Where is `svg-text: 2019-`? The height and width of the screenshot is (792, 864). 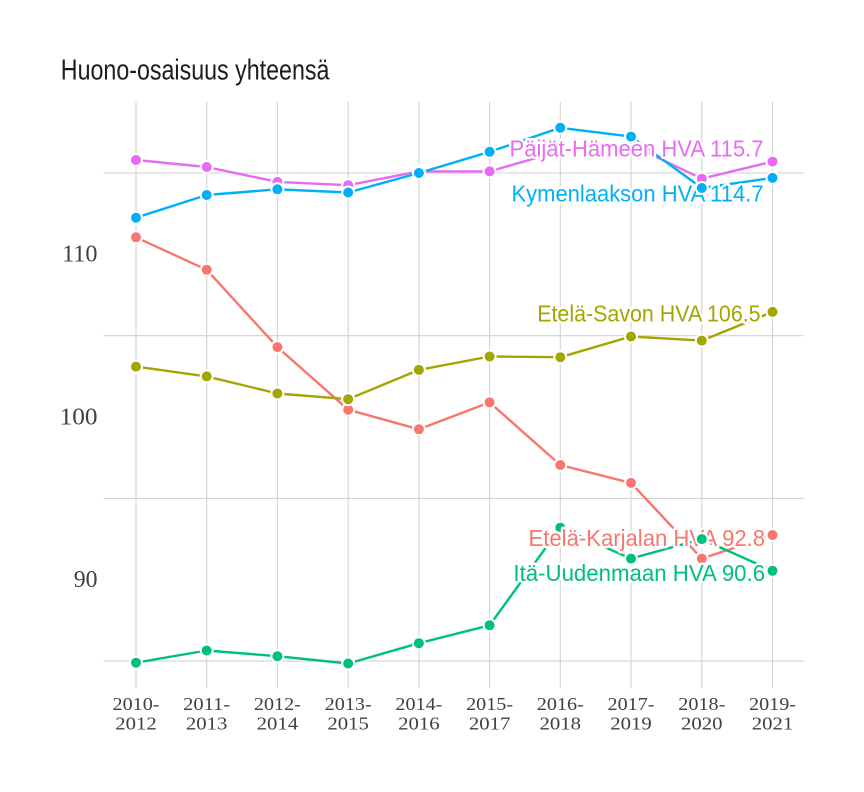 svg-text: 2019- is located at coordinates (772, 704).